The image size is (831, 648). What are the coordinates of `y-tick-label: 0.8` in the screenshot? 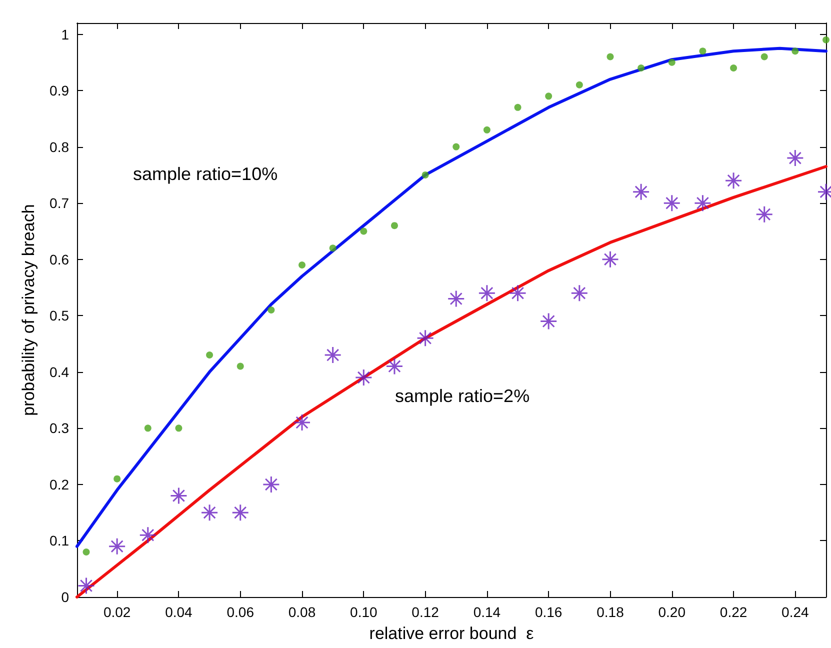 It's located at (60, 146).